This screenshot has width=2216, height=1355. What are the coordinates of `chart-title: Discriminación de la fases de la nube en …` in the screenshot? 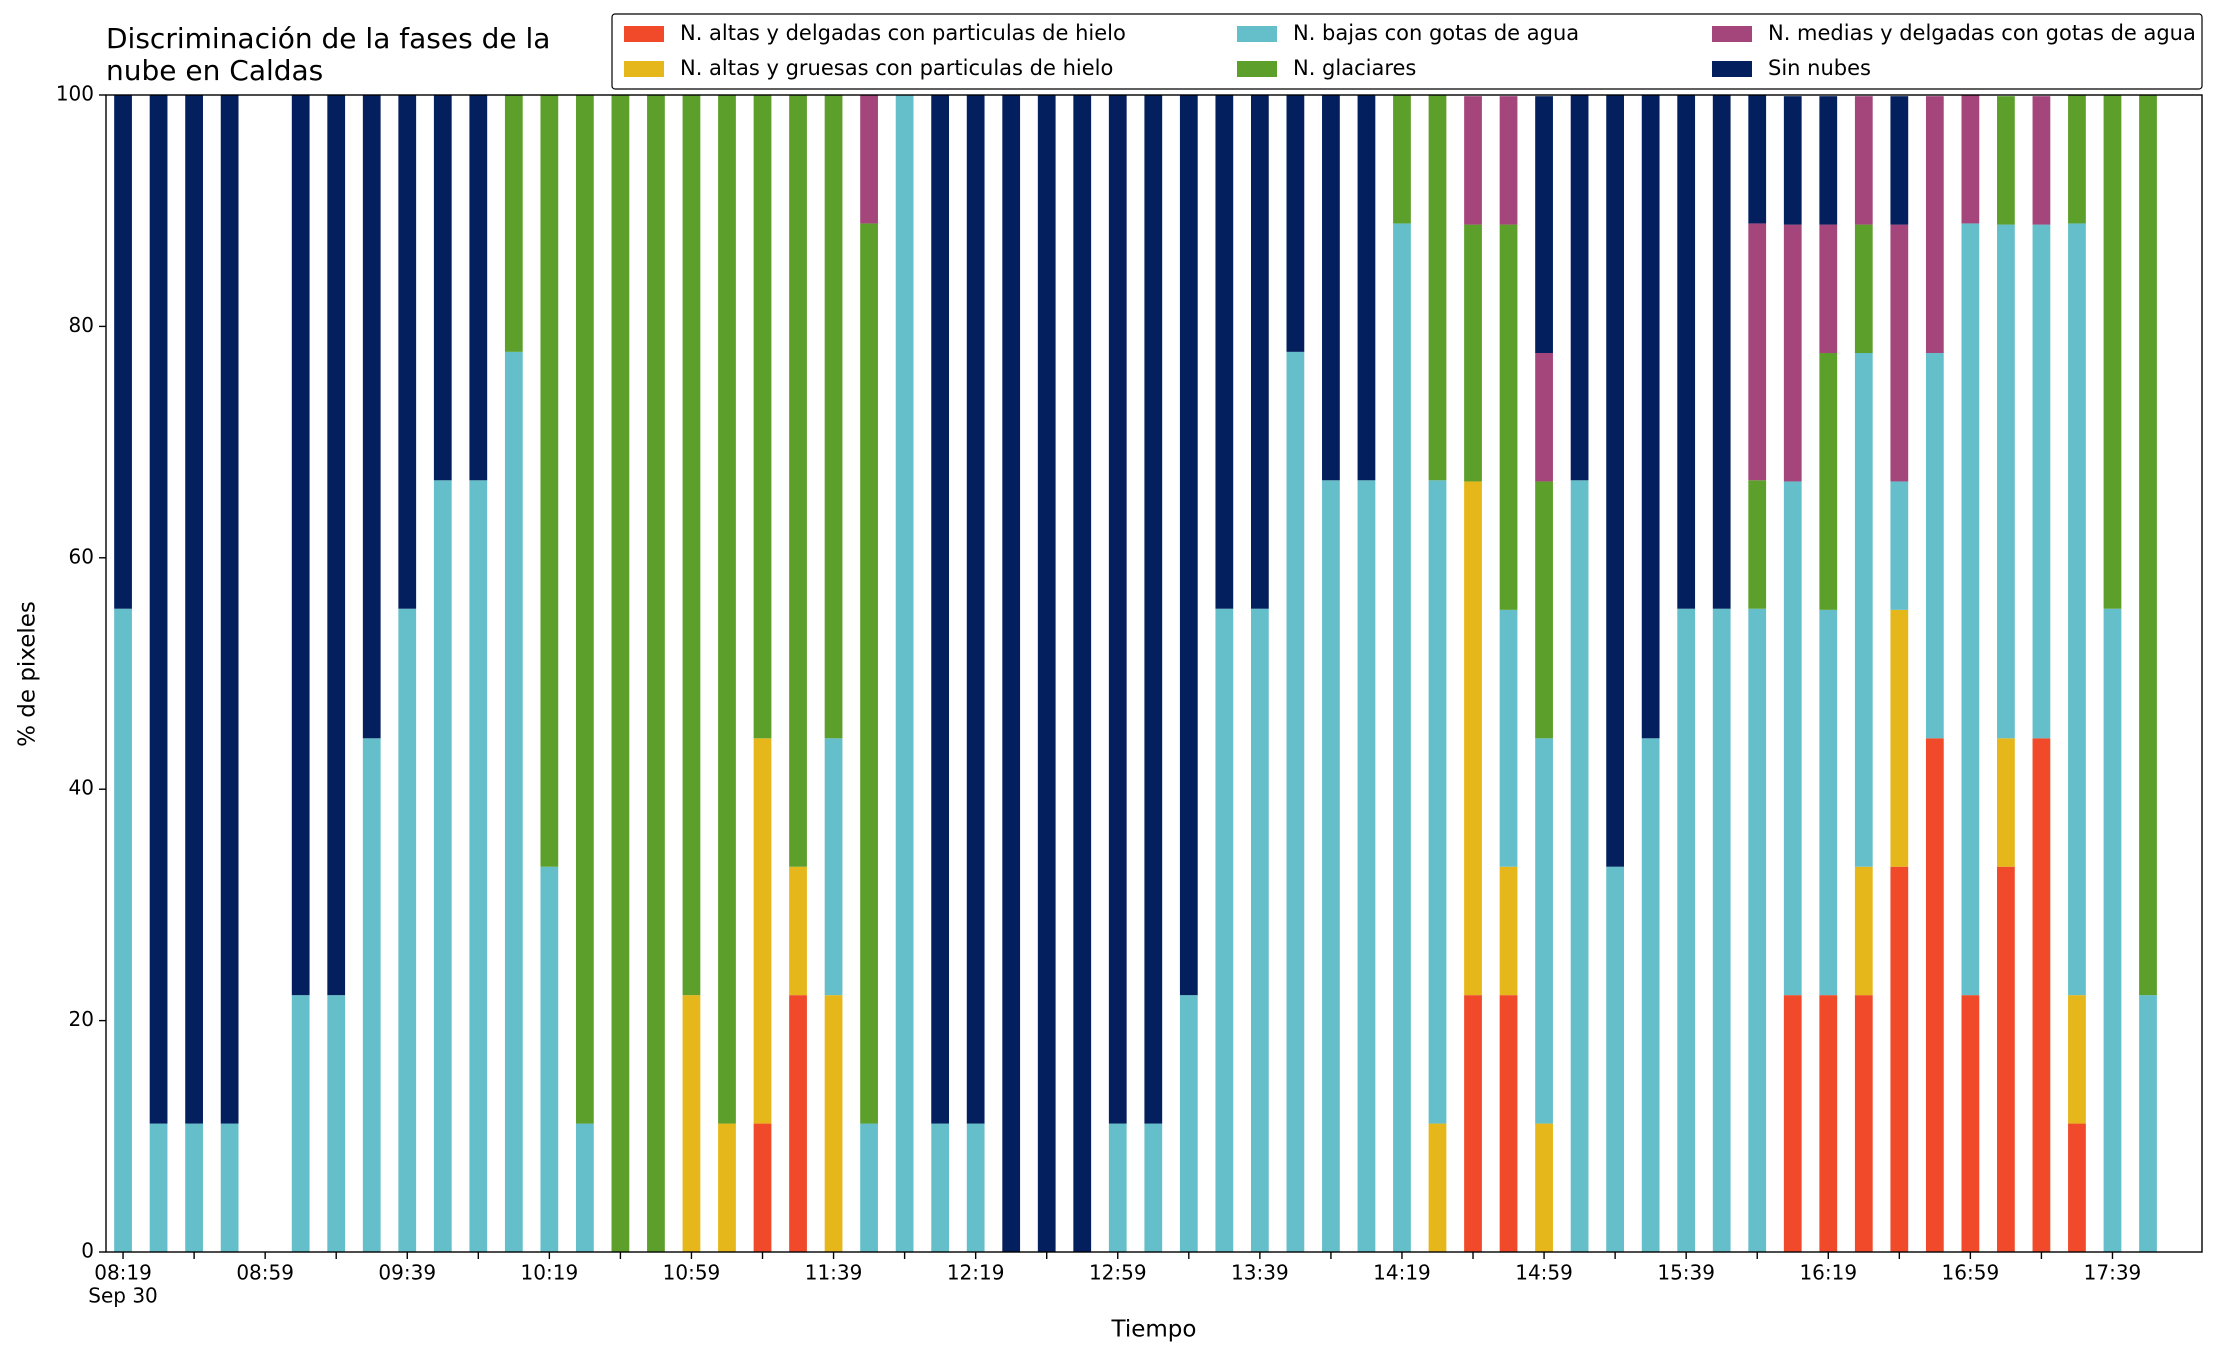 It's located at (328, 54).